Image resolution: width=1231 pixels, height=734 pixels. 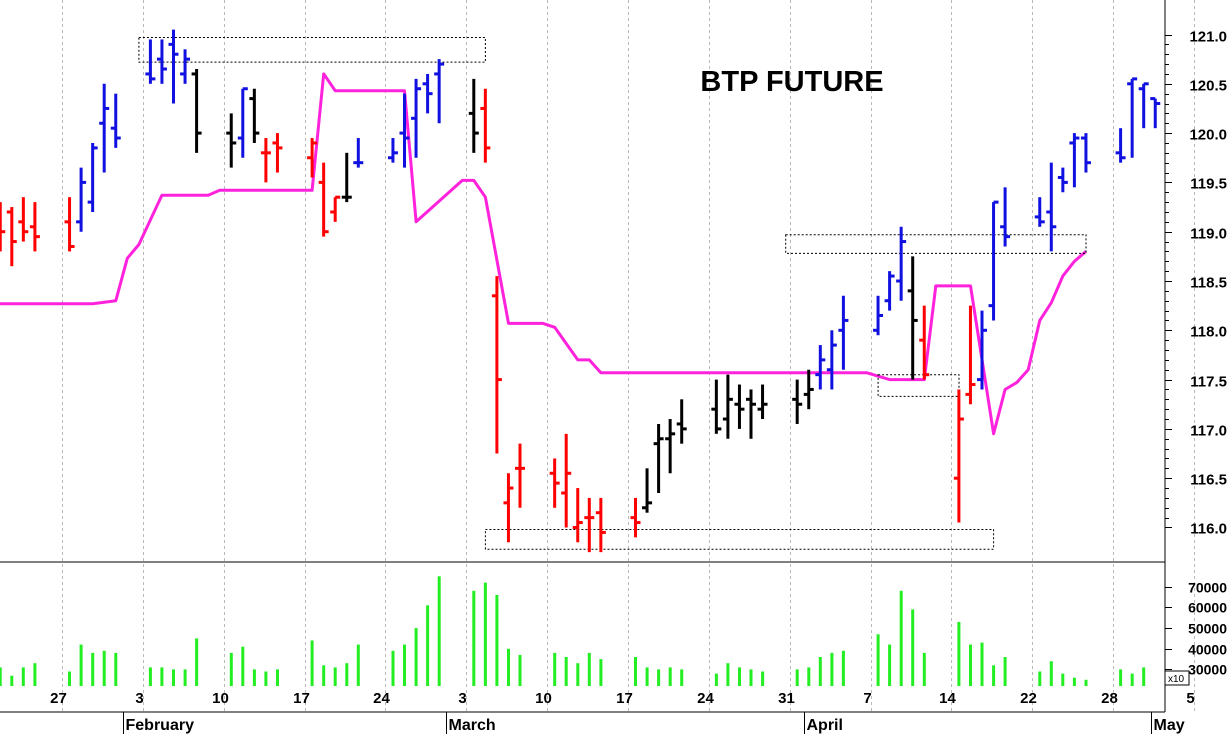 What do you see at coordinates (1208, 184) in the screenshot?
I see `price-tick-label: 119.5` at bounding box center [1208, 184].